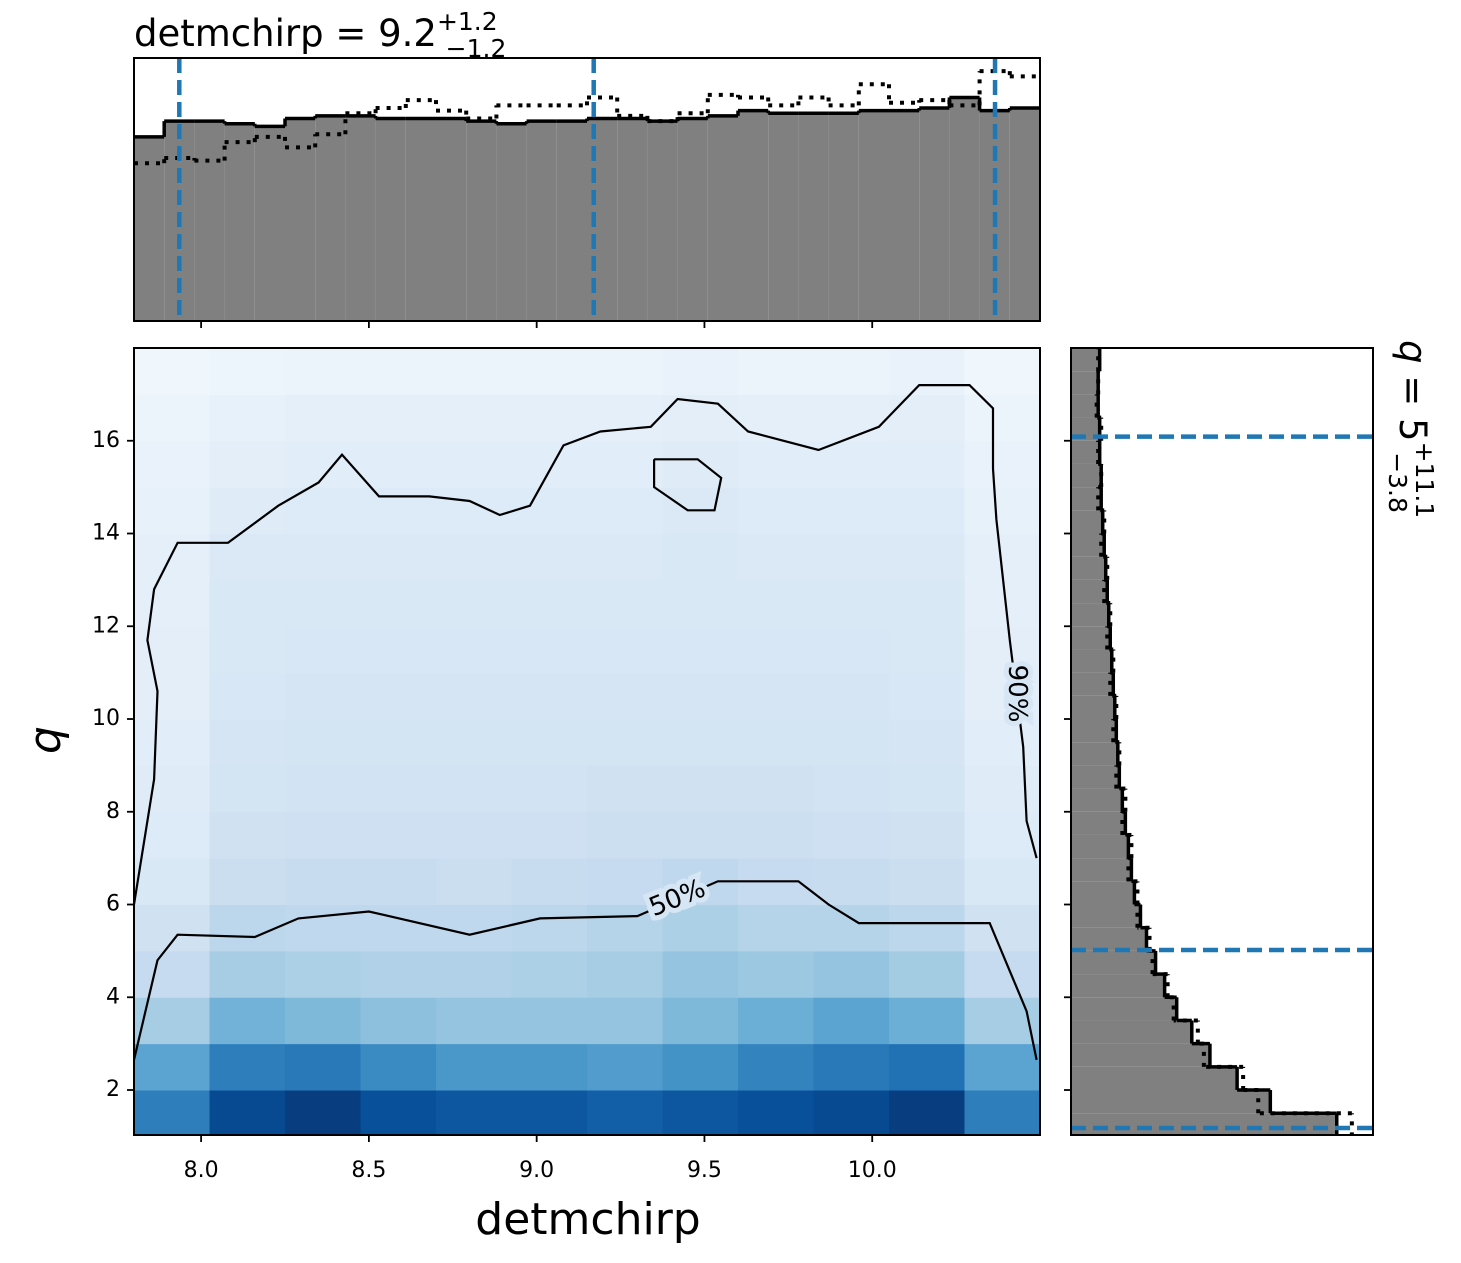 Image resolution: width=1461 pixels, height=1263 pixels. Describe the element at coordinates (1397, 482) in the screenshot. I see `title-lower: −3.8` at that location.